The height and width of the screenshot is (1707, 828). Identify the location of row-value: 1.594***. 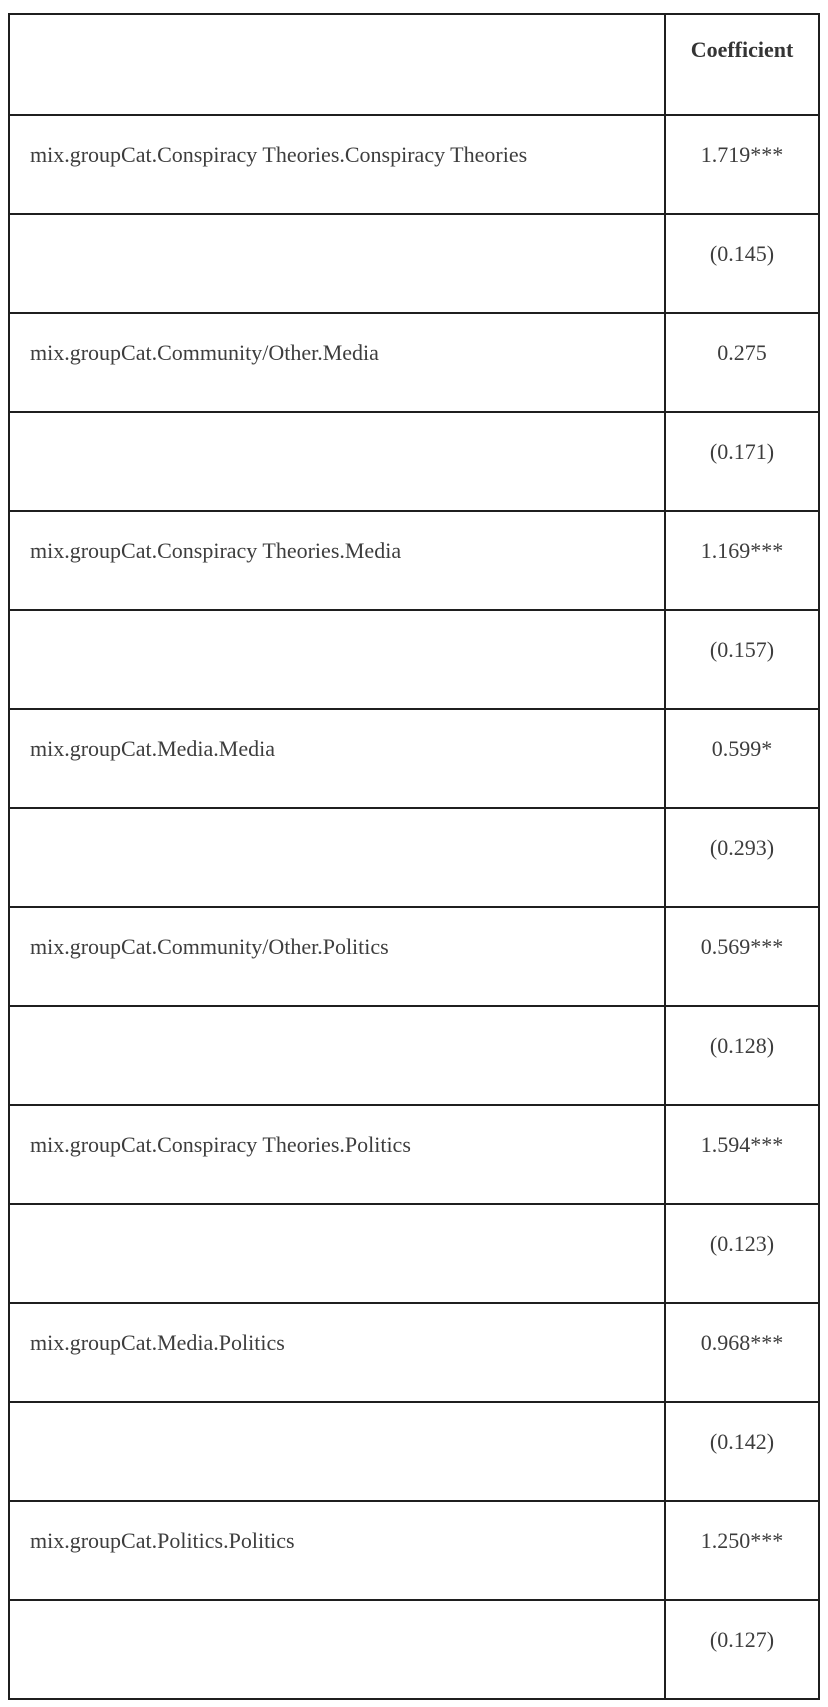
(742, 1154).